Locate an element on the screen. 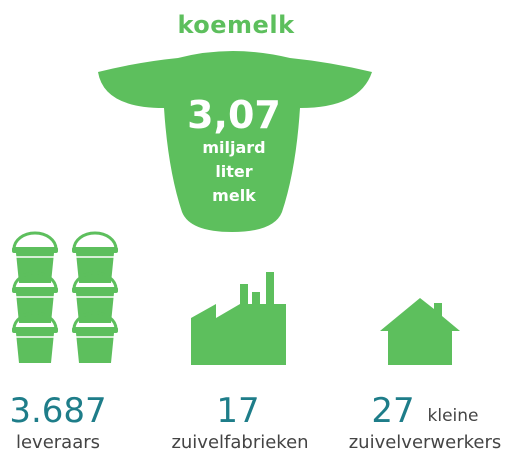  stat-label: zuivelverwerkers is located at coordinates (425, 442).